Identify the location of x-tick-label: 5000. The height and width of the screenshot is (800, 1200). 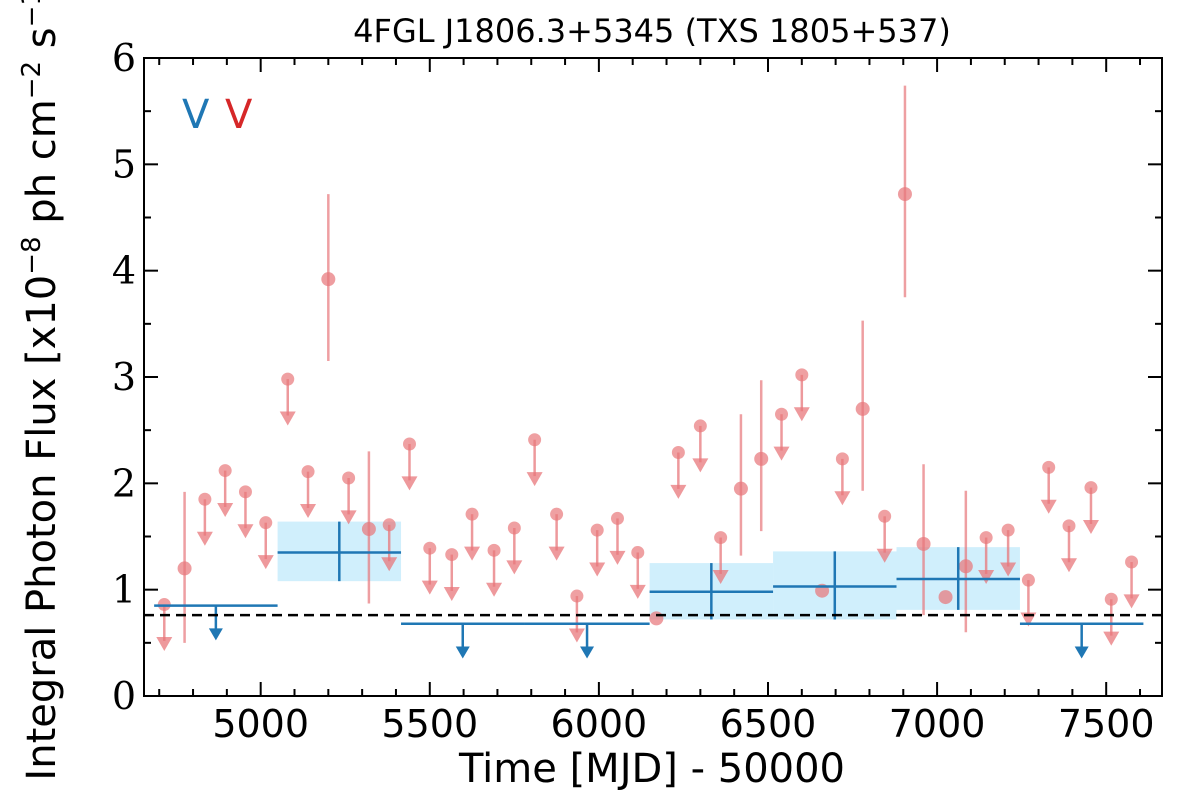
(260, 724).